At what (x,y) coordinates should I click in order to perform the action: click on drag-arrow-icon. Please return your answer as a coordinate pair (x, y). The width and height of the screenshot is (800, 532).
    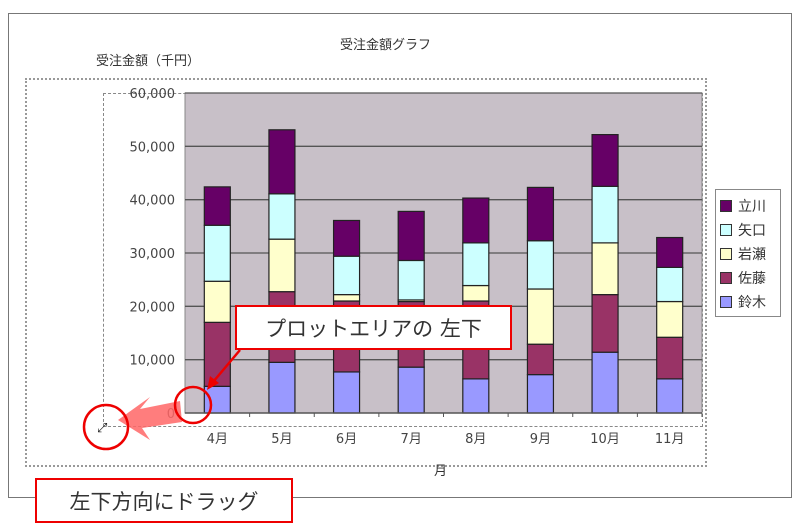
    Looking at the image, I should click on (150, 418).